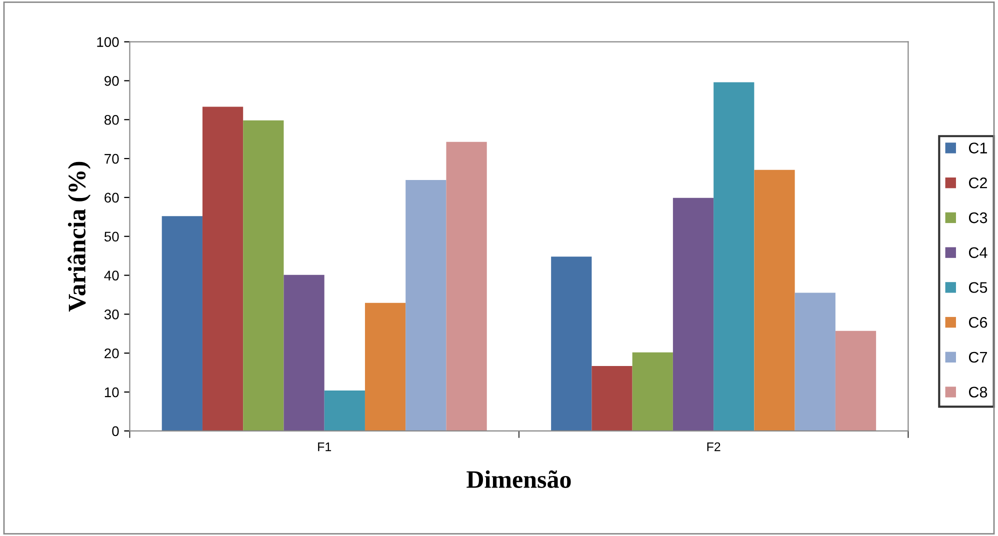  I want to click on y-tick-label: 10, so click(111, 392).